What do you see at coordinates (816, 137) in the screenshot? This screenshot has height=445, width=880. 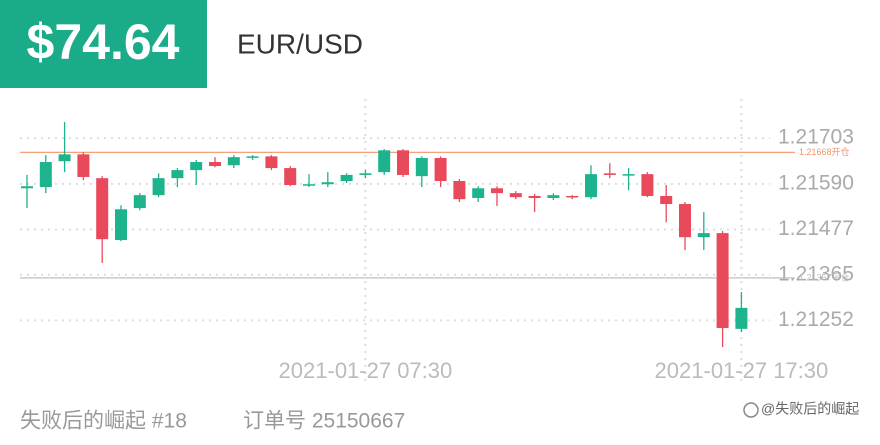 I see `y-tick-label: 1.21703` at bounding box center [816, 137].